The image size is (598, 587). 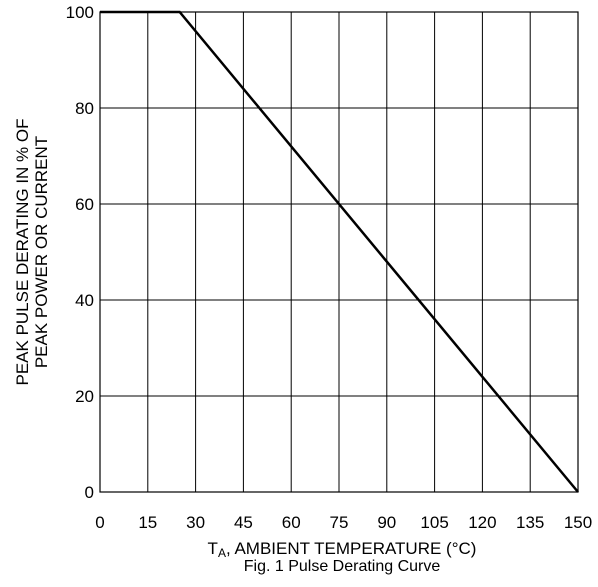 I want to click on x-tick-label: 30, so click(x=195, y=522).